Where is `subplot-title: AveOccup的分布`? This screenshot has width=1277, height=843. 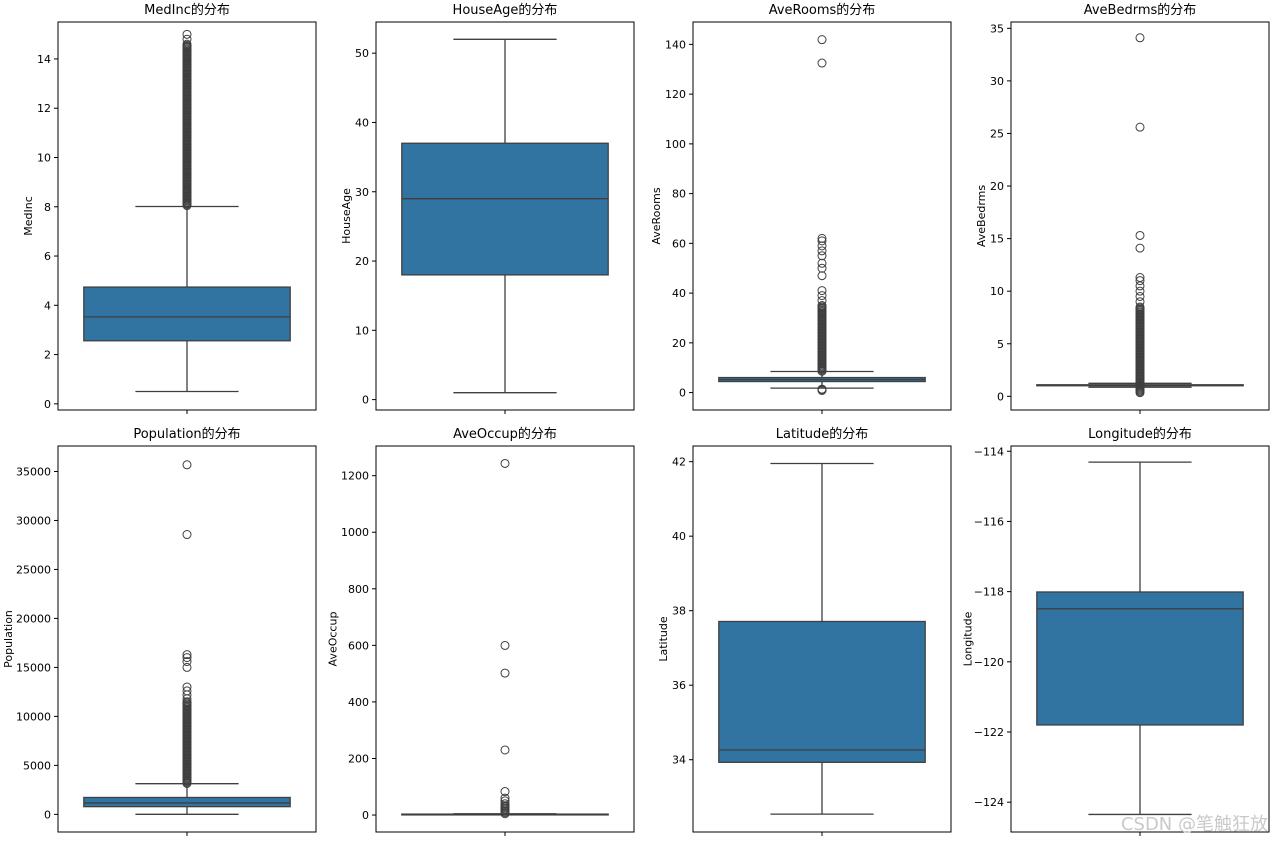
subplot-title: AveOccup的分布 is located at coordinates (505, 434).